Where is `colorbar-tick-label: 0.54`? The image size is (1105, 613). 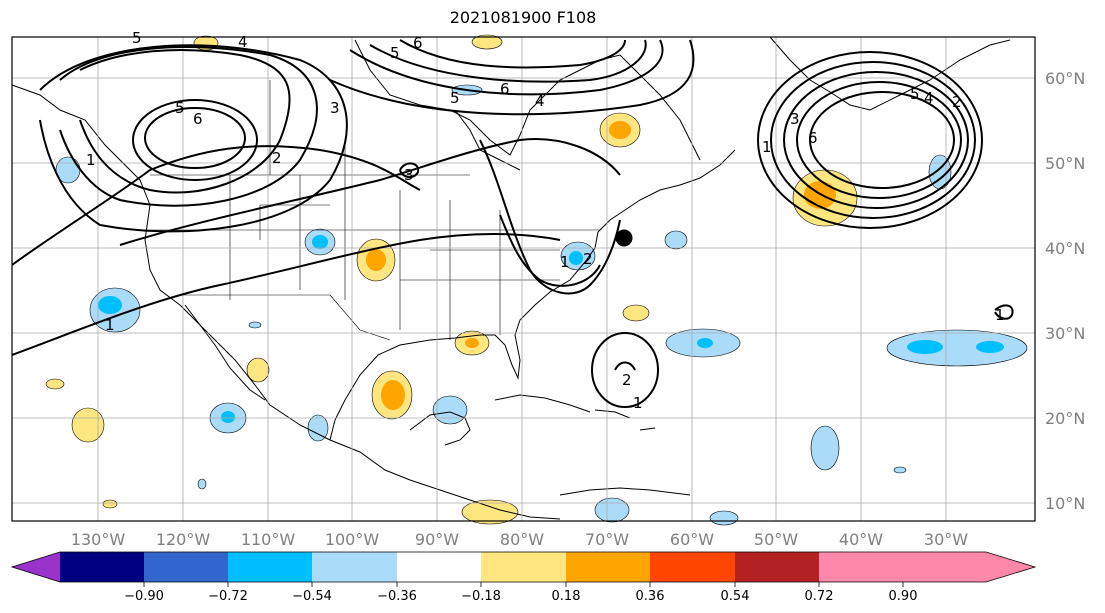
colorbar-tick-label: 0.54 is located at coordinates (735, 596).